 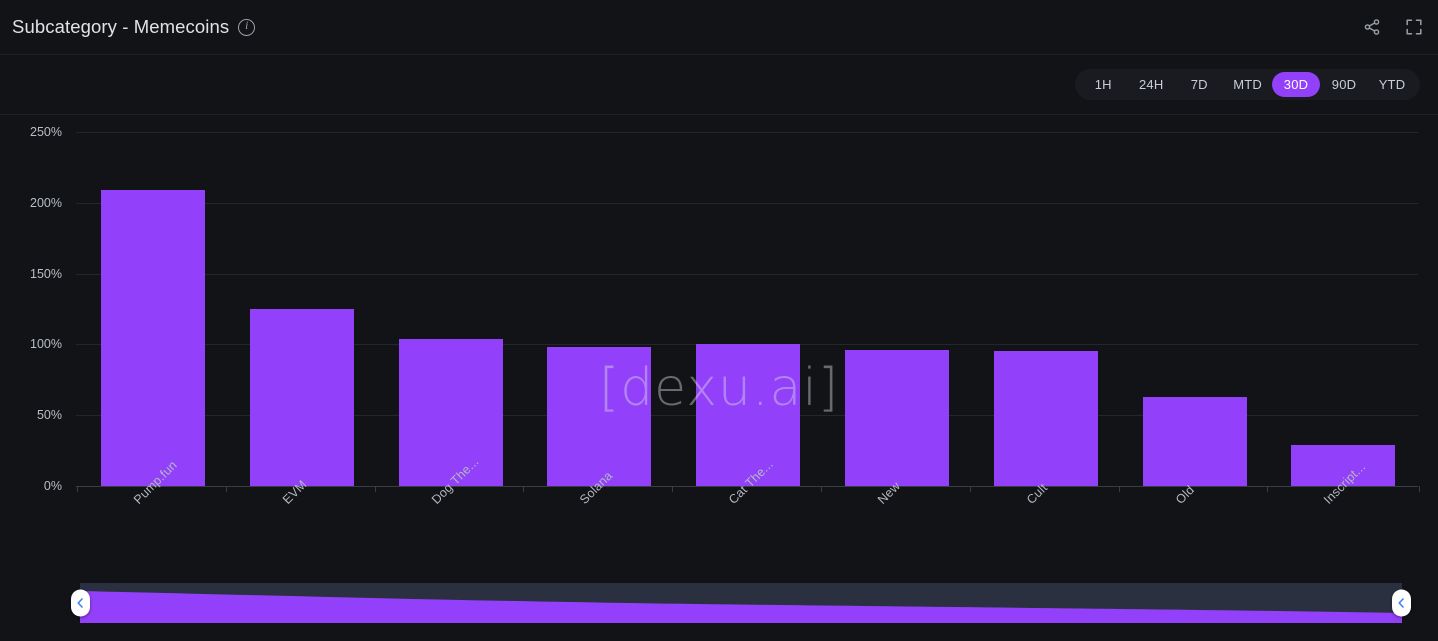 I want to click on range-button-1h: 1H, so click(x=1103, y=84).